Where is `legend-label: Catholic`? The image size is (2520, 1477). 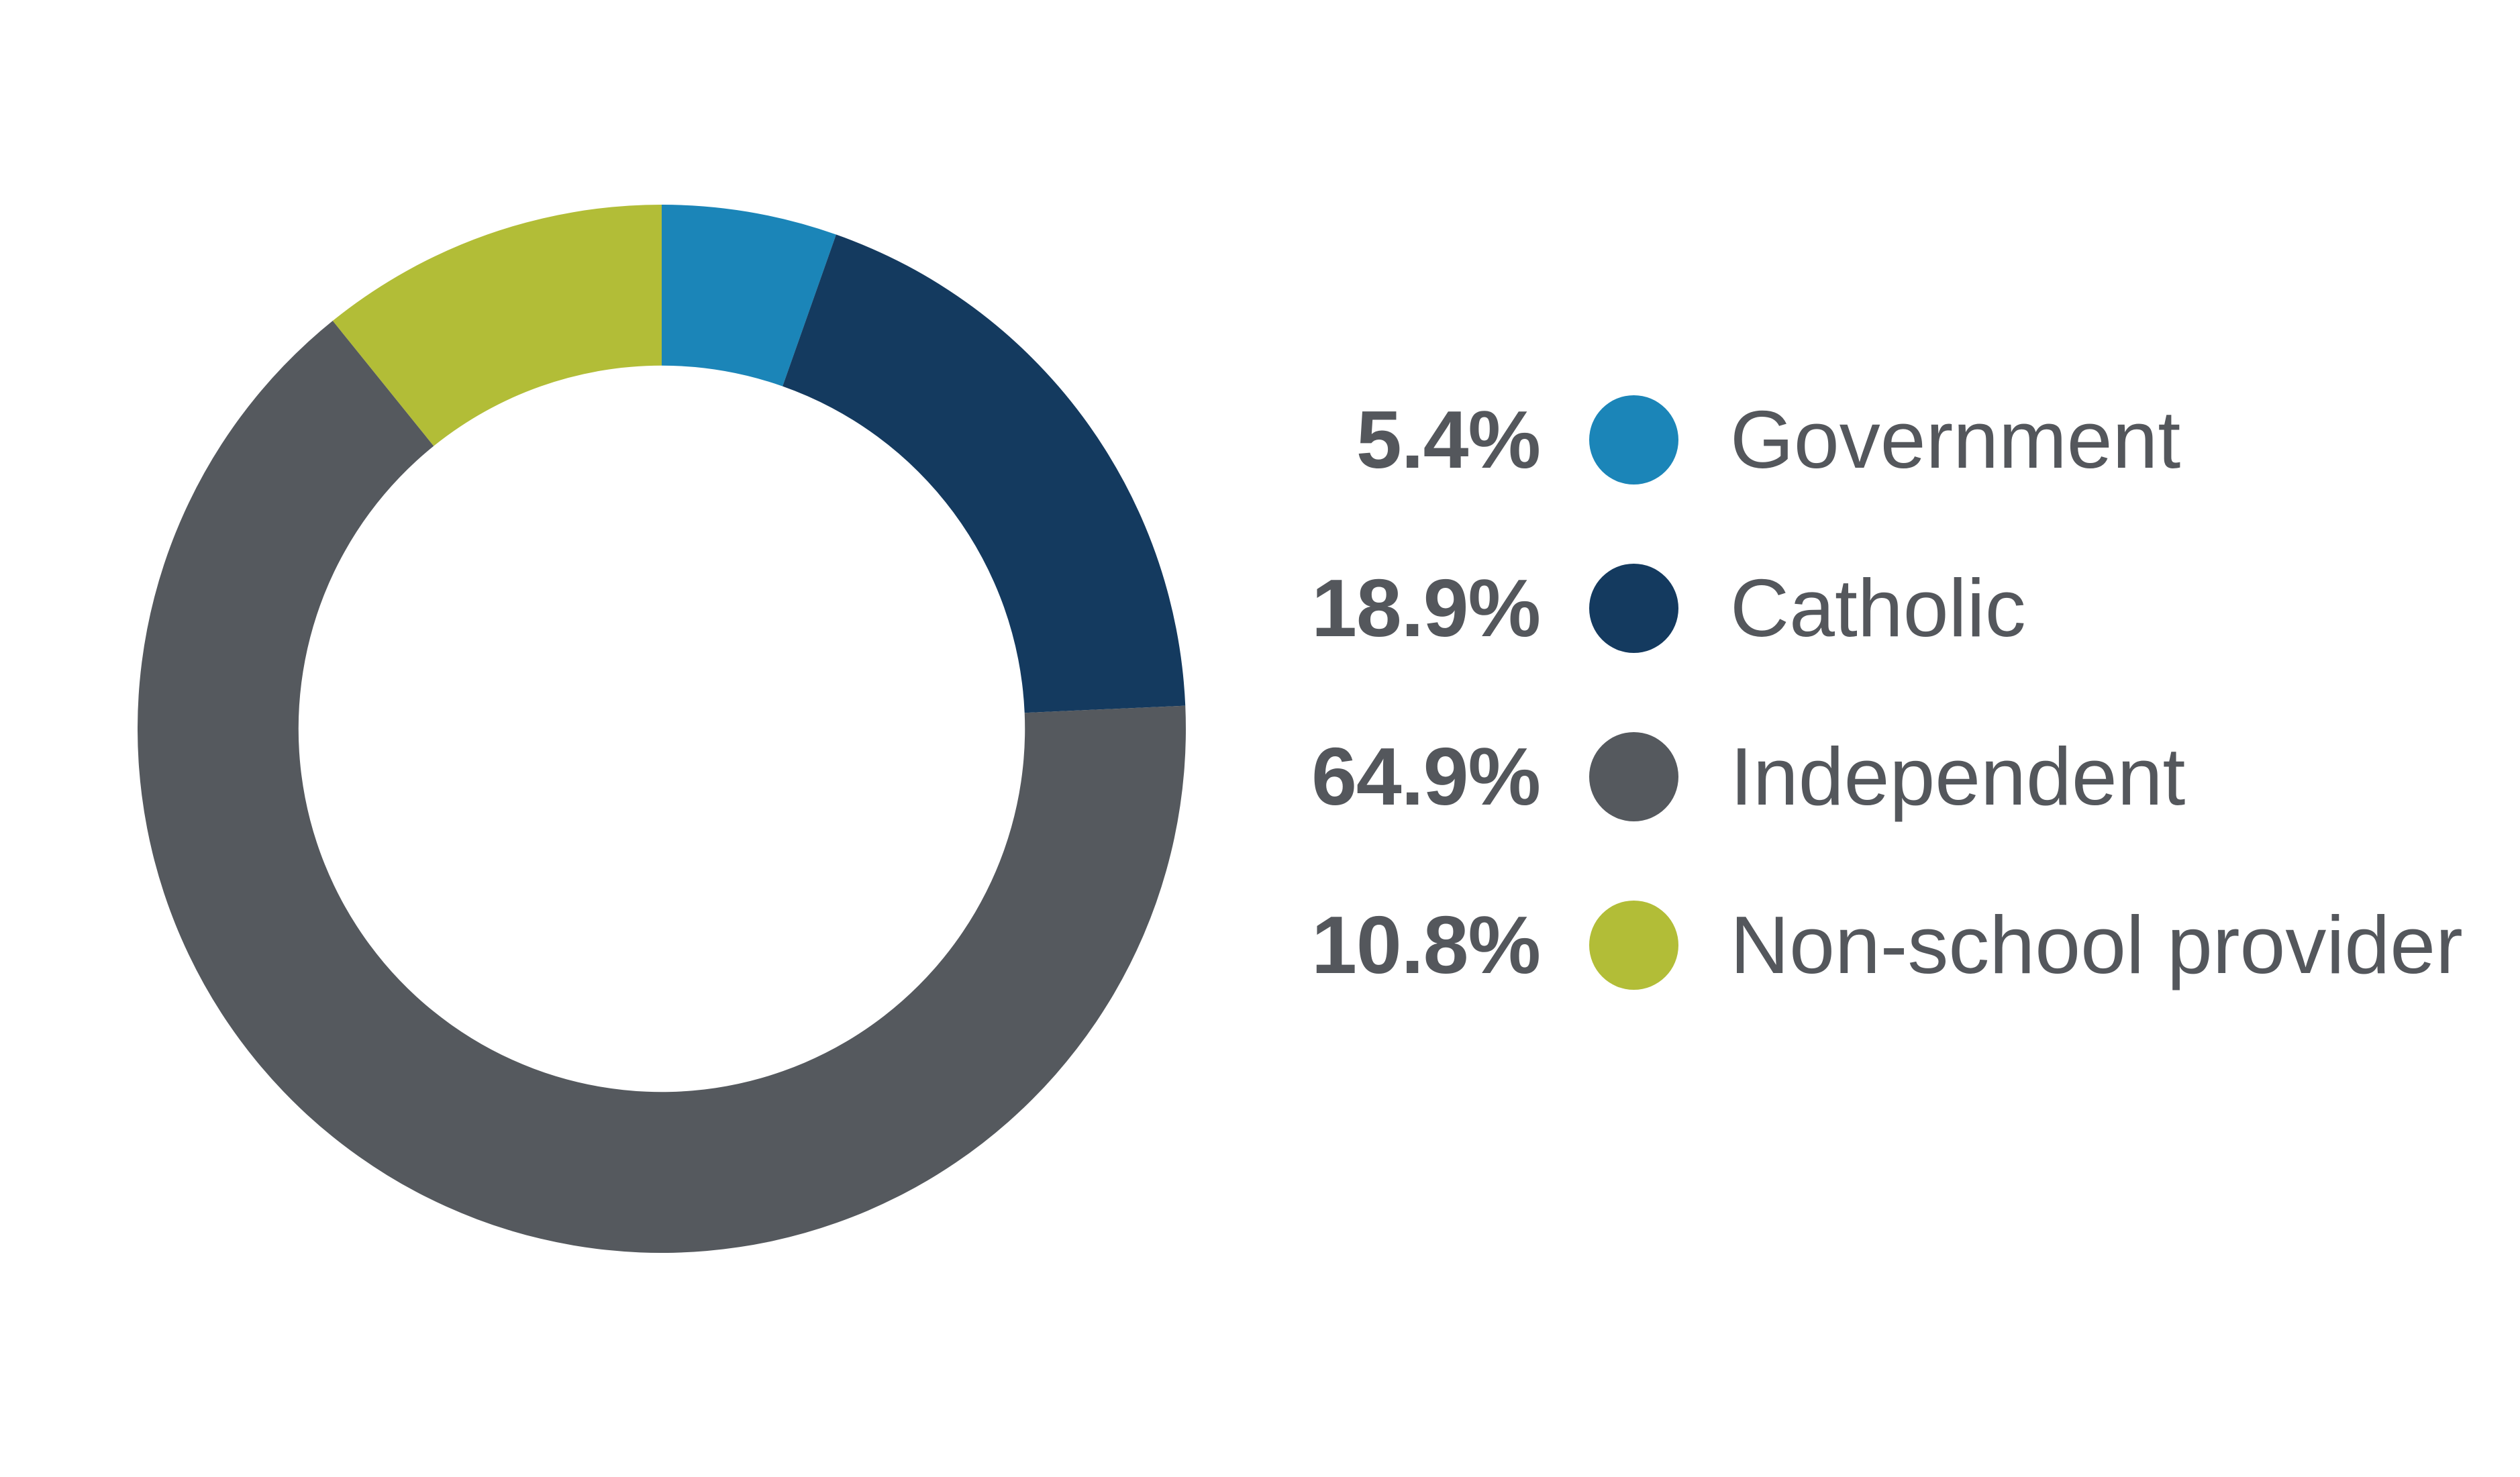
legend-label: Catholic is located at coordinates (1878, 608).